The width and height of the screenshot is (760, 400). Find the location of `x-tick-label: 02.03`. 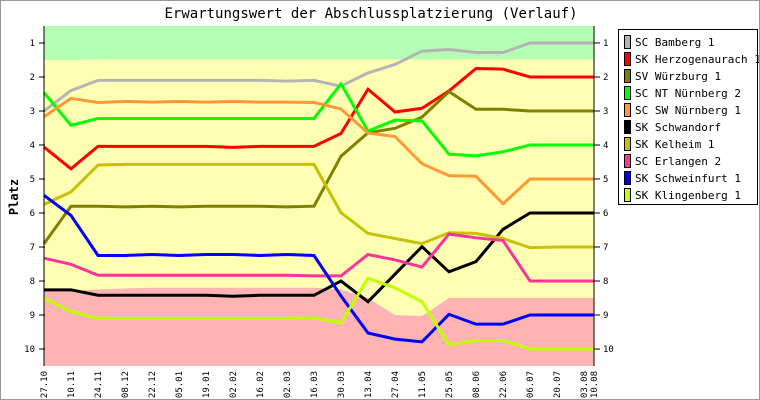

x-tick-label: 02.03 is located at coordinates (288, 384).